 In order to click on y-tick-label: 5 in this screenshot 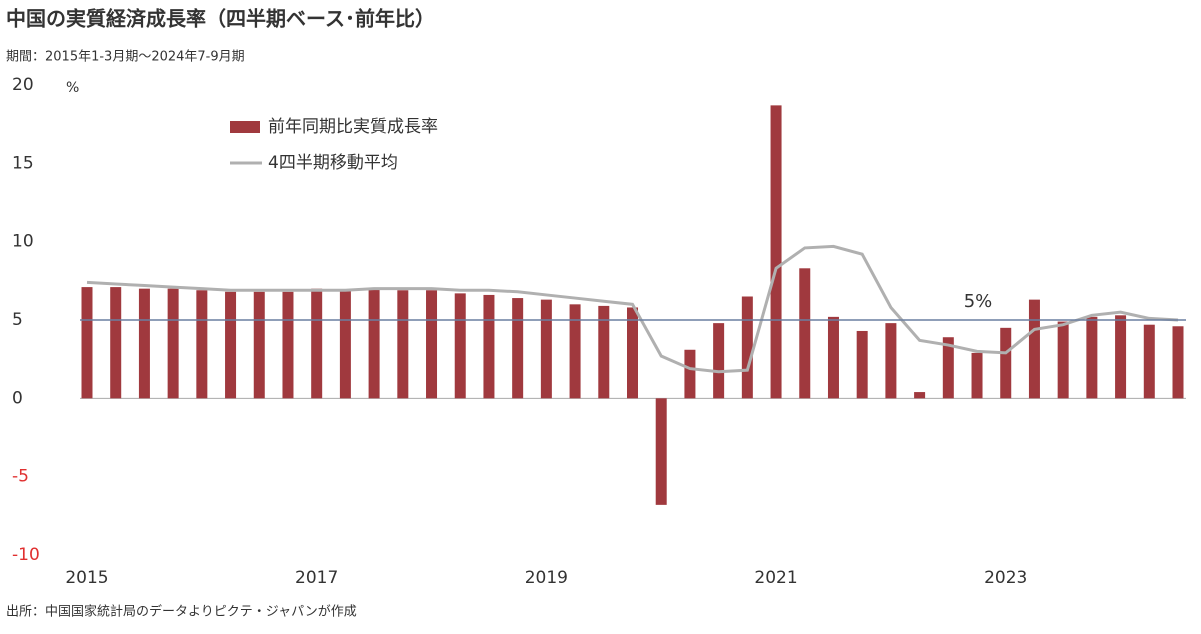, I will do `click(17, 320)`.